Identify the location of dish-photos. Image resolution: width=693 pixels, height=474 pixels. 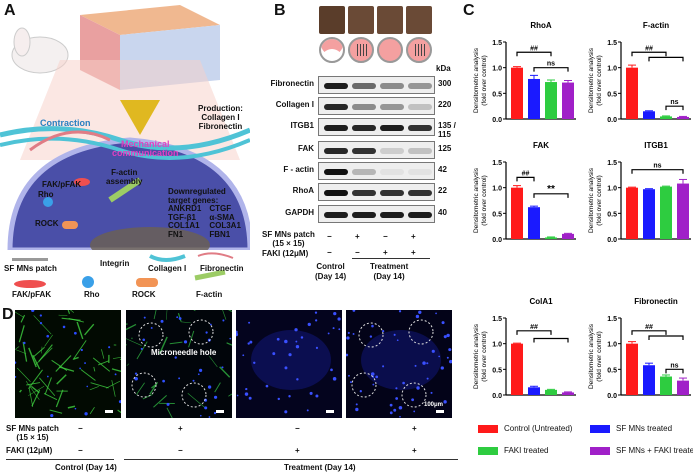
(375, 38).